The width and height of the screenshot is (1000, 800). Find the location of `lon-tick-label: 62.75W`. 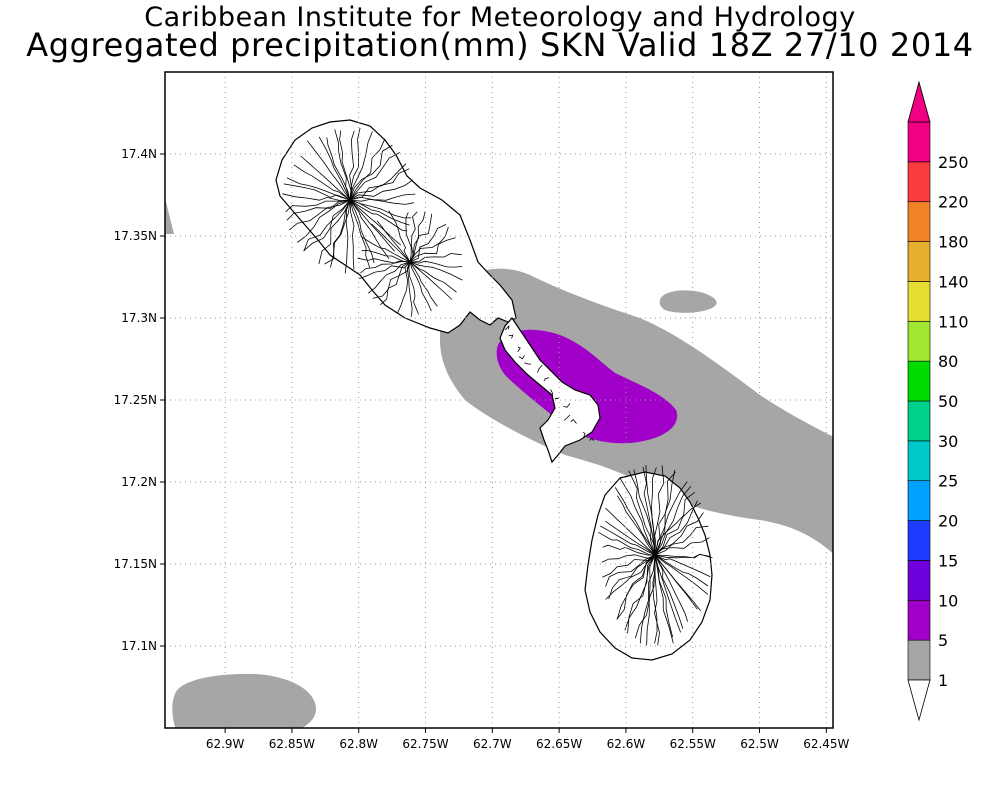

lon-tick-label: 62.75W is located at coordinates (425, 744).